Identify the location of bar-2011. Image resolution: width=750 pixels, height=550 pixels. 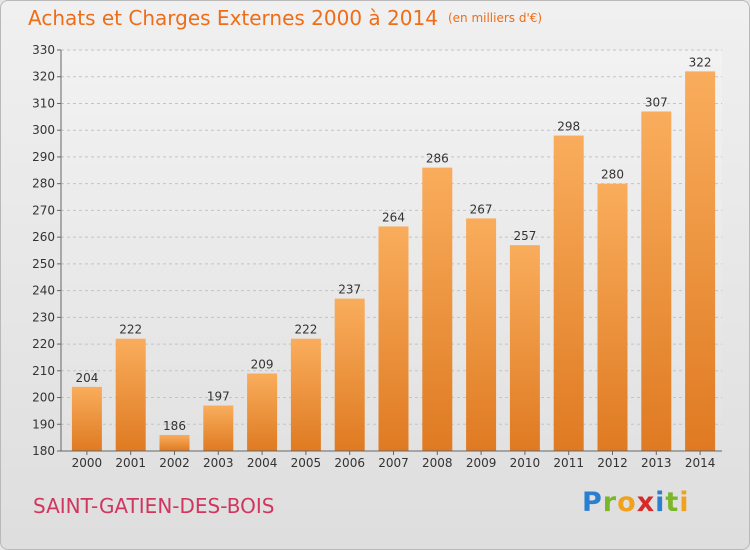
(568, 293).